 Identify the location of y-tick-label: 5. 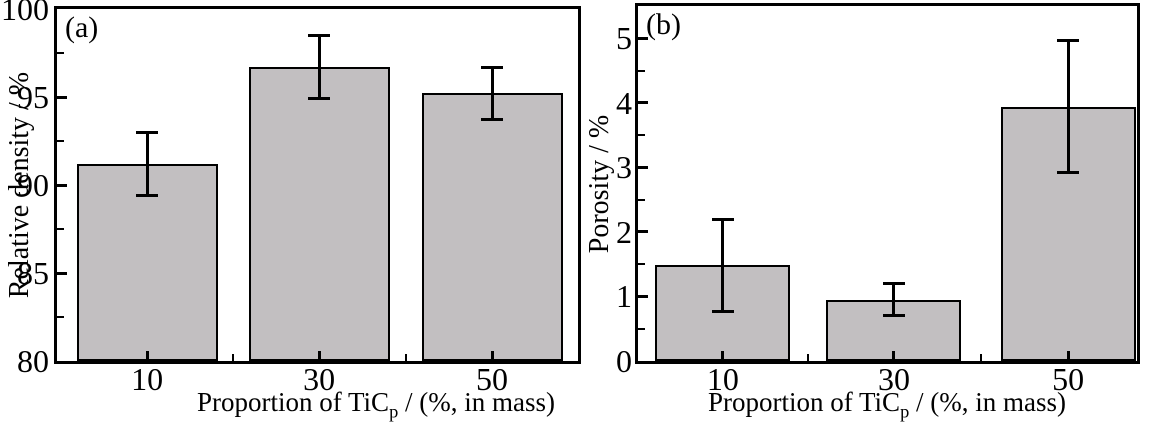
(624, 38).